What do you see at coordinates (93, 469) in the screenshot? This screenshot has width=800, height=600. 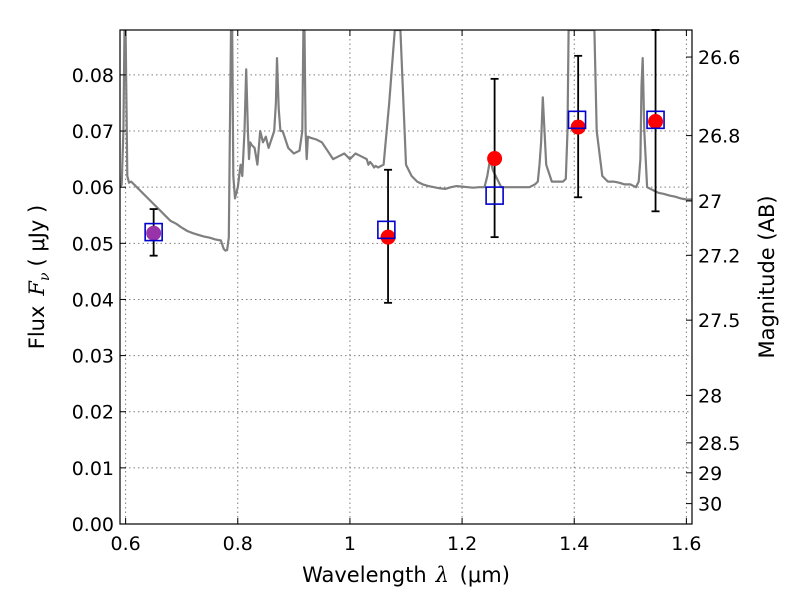 I see `y-tick-label: 0.01` at bounding box center [93, 469].